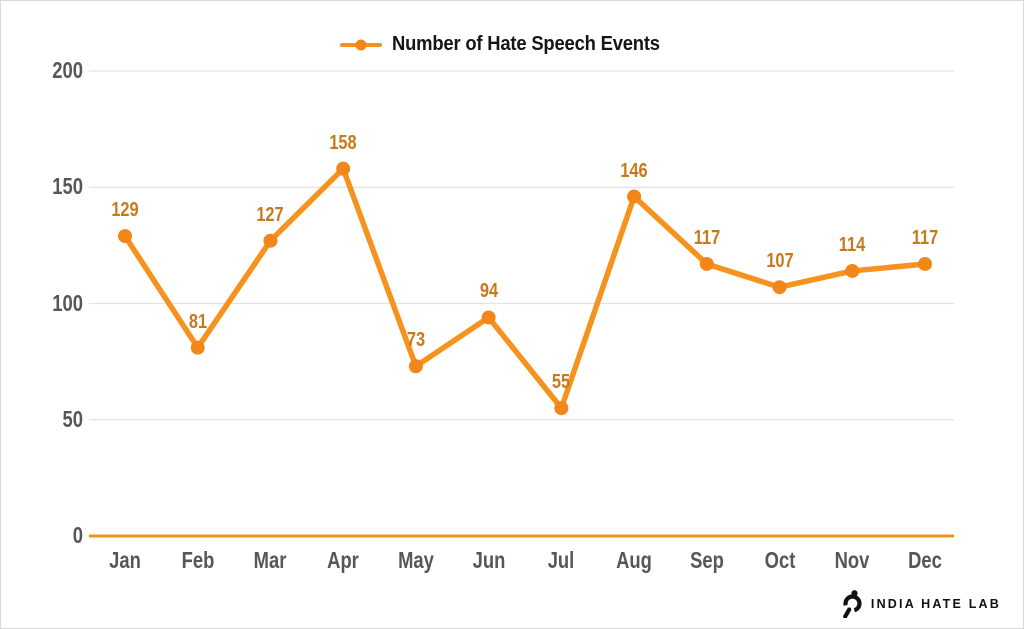  I want to click on x-axis-tick-label: Nov, so click(852, 560).